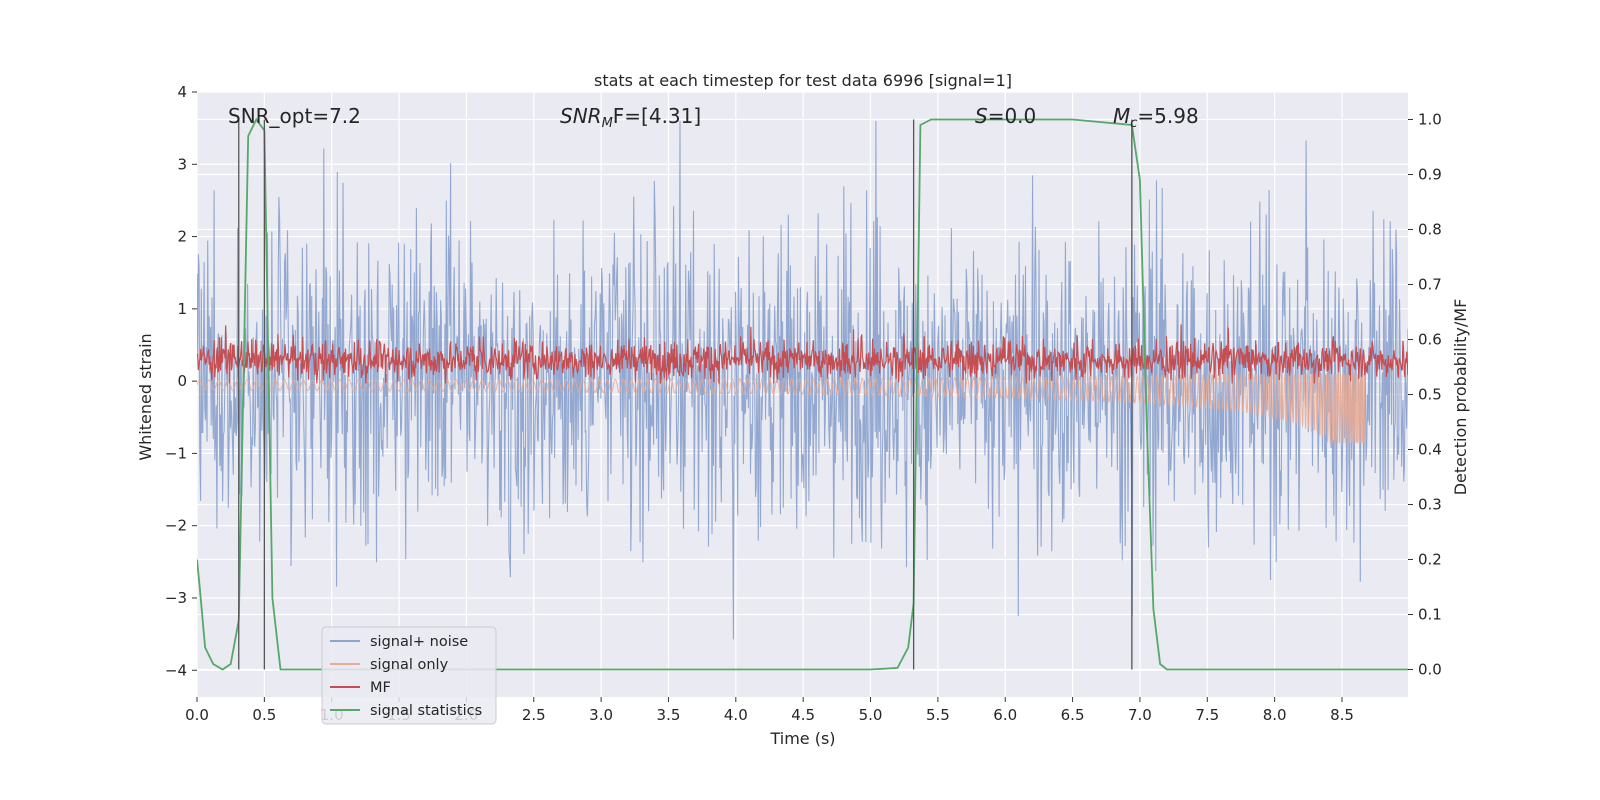 The height and width of the screenshot is (800, 1600). What do you see at coordinates (1342, 715) in the screenshot?
I see `x-tick-label: 8.5` at bounding box center [1342, 715].